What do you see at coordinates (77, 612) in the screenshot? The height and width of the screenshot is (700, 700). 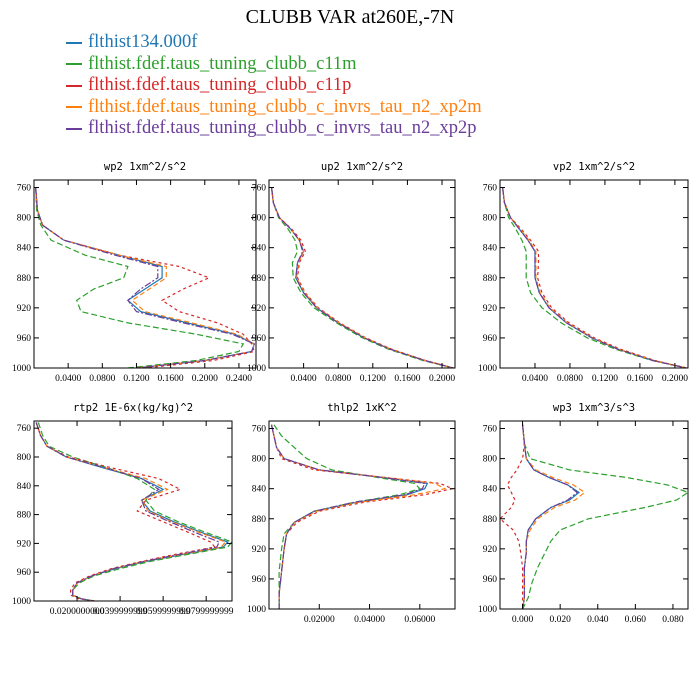 I see `x-tick-label: 0.0200000000` at bounding box center [77, 612].